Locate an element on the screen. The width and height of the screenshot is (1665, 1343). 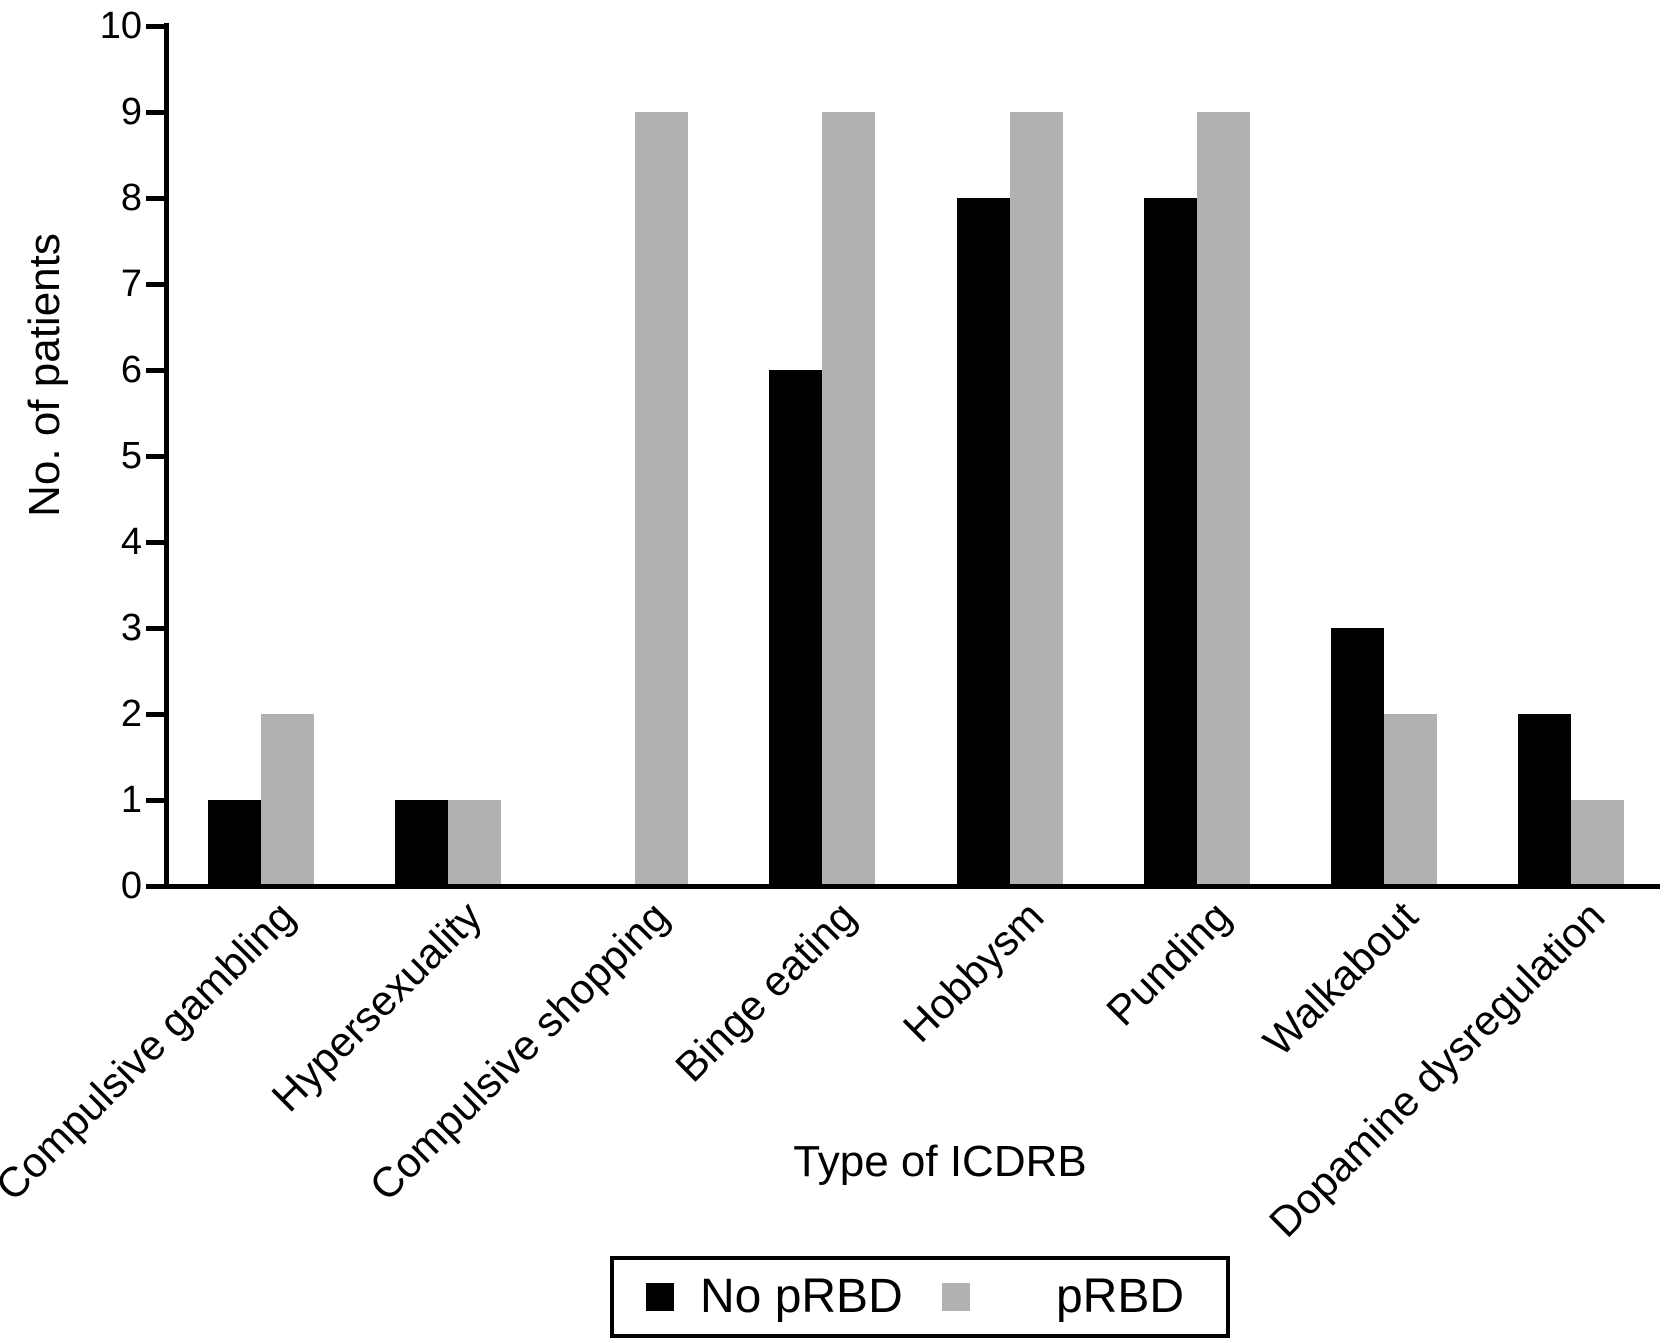
legend-label-no-prbd: No pRBD is located at coordinates (801, 1296).